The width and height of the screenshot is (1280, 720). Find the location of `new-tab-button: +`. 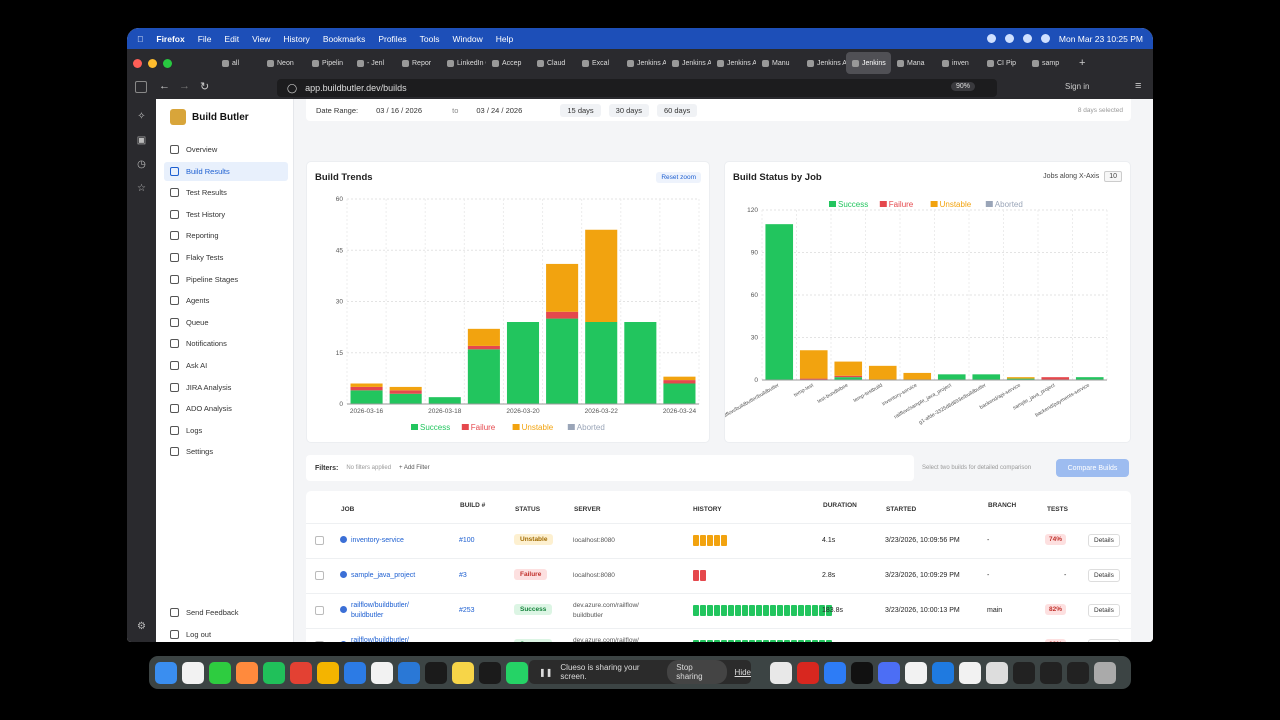

new-tab-button: + is located at coordinates (1082, 63).